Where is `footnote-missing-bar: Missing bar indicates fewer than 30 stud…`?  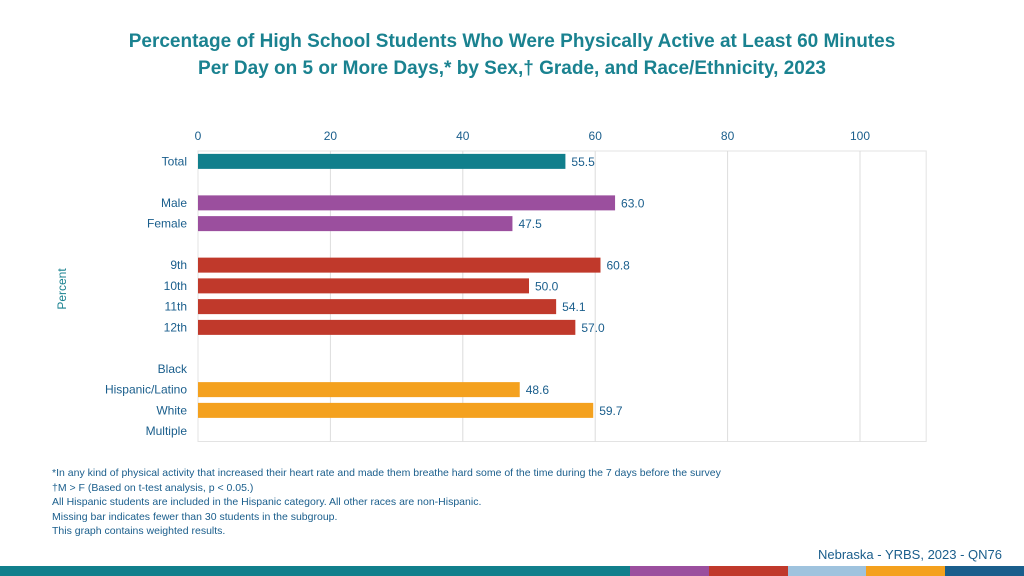
footnote-missing-bar: Missing bar indicates fewer than 30 stud… is located at coordinates (195, 516).